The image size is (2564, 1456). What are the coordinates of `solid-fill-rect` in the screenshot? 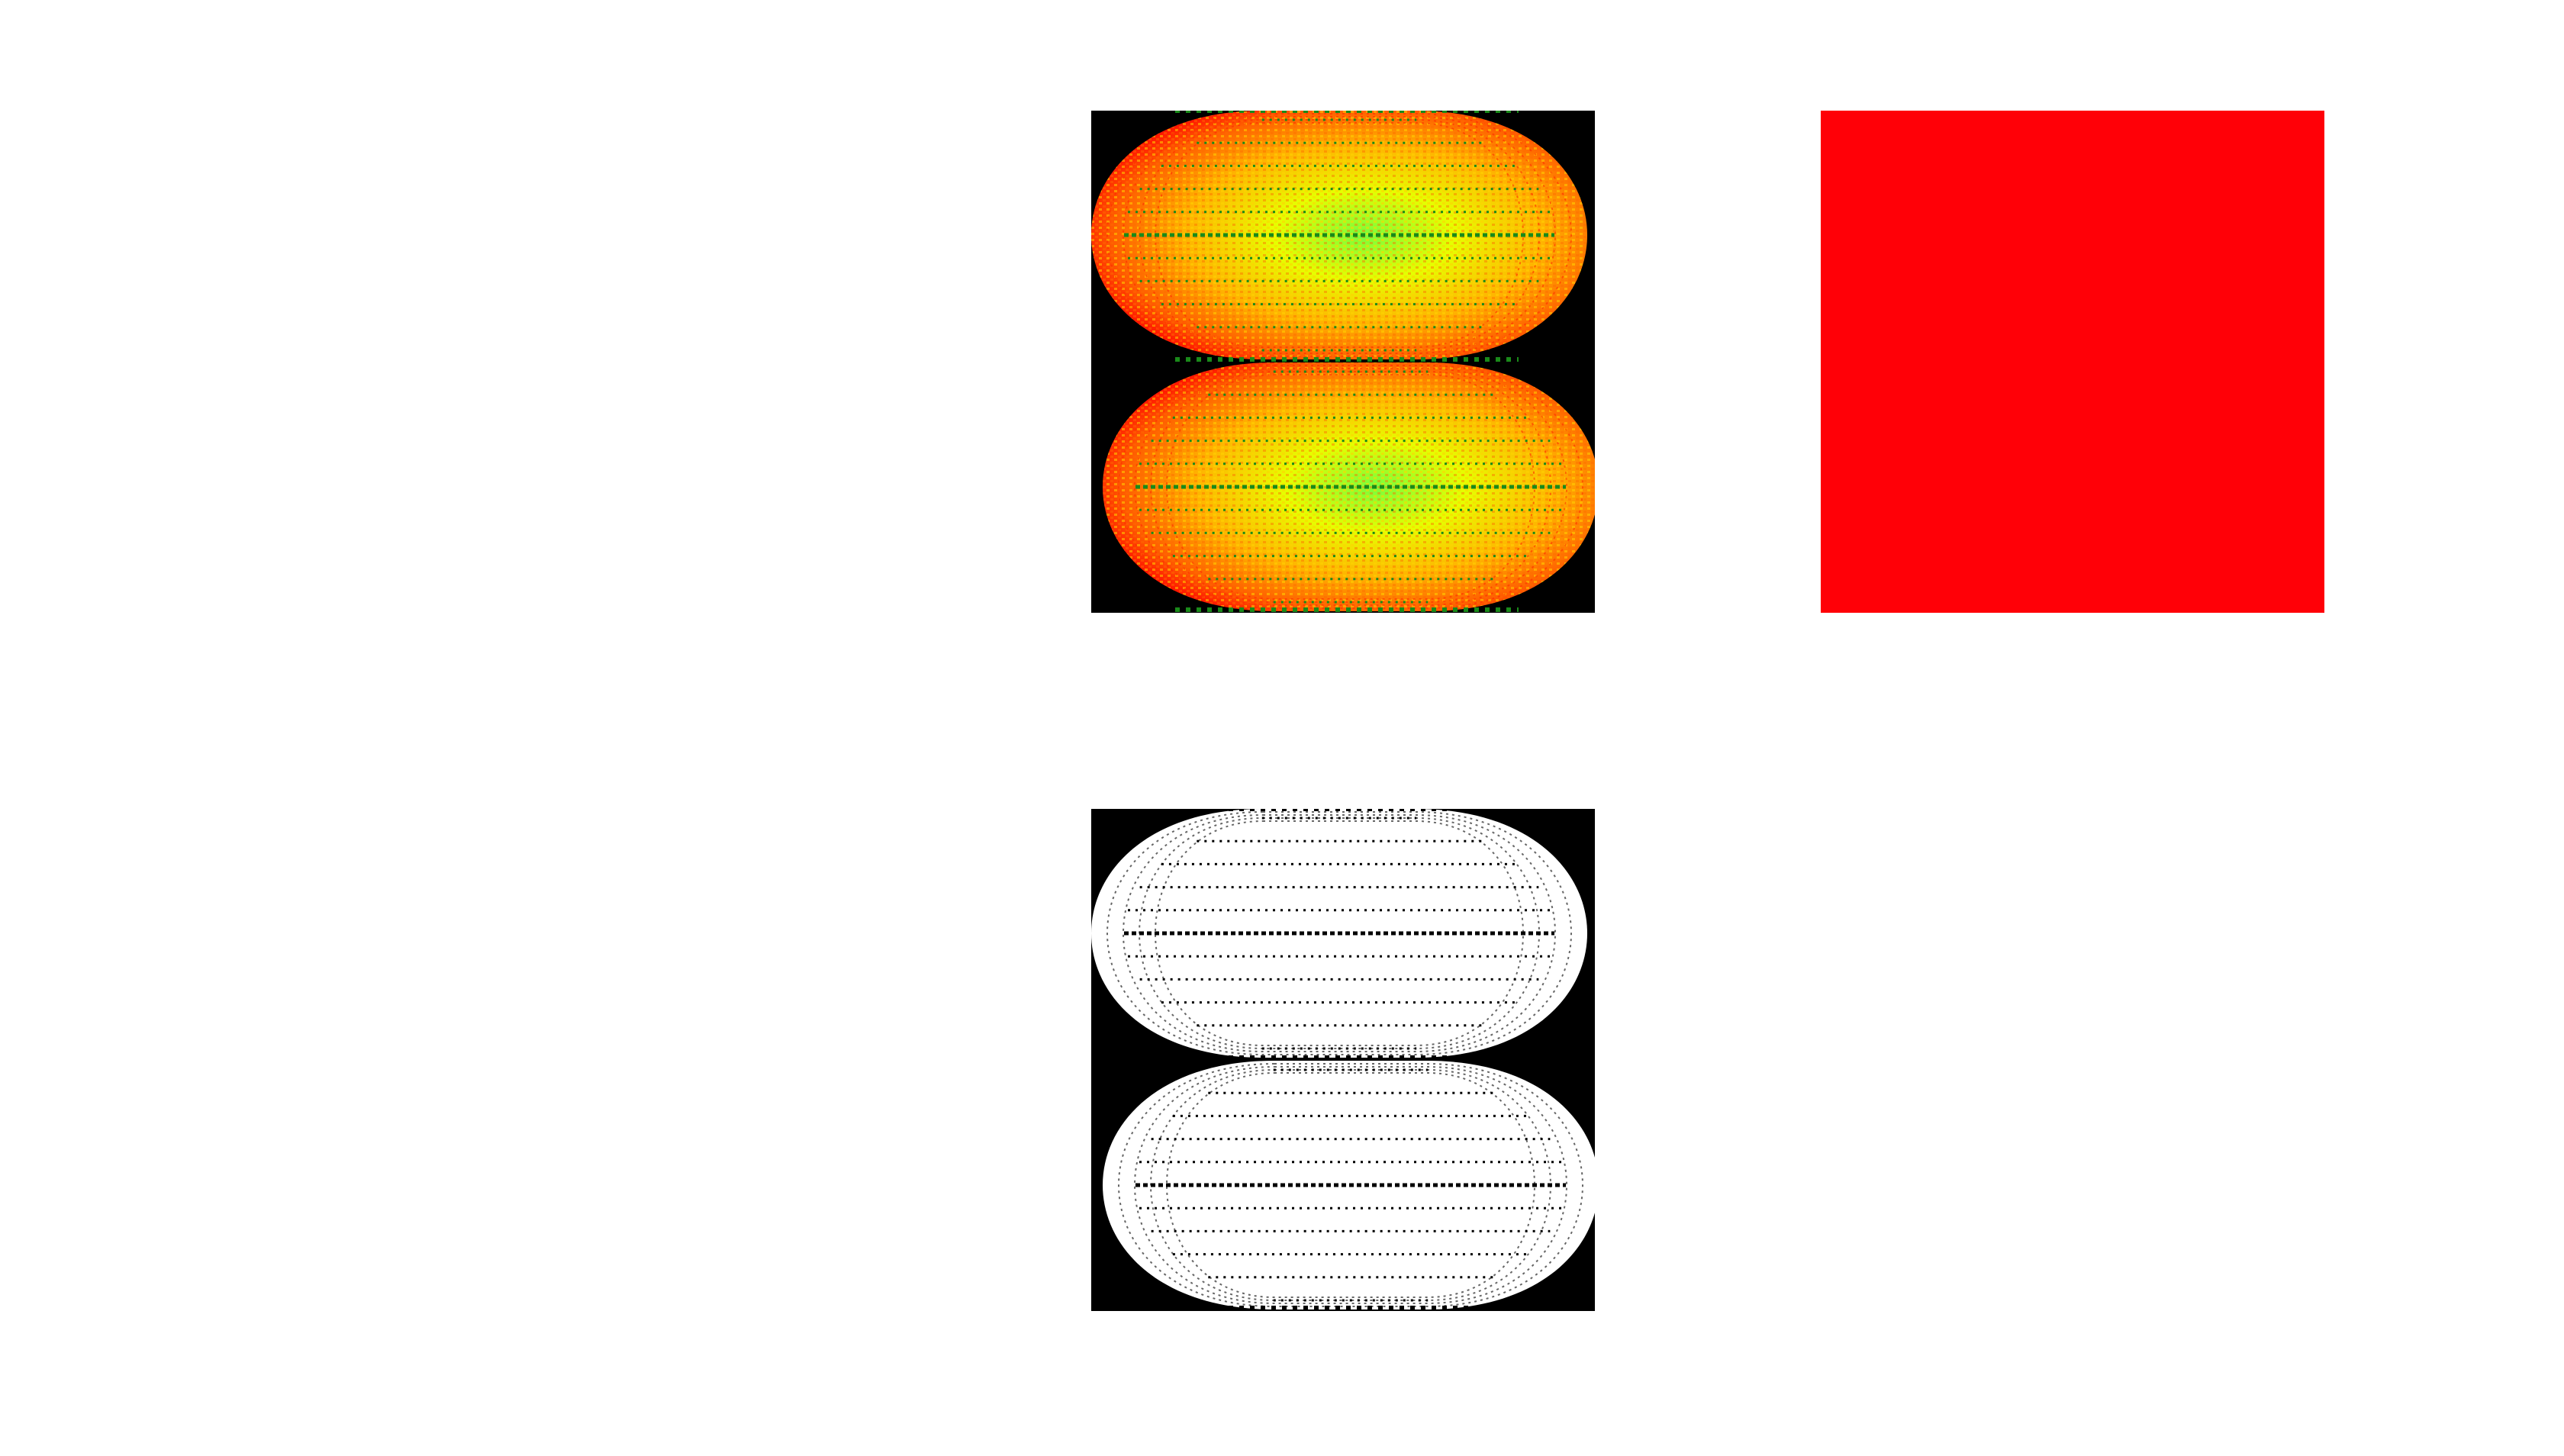 It's located at (2072, 362).